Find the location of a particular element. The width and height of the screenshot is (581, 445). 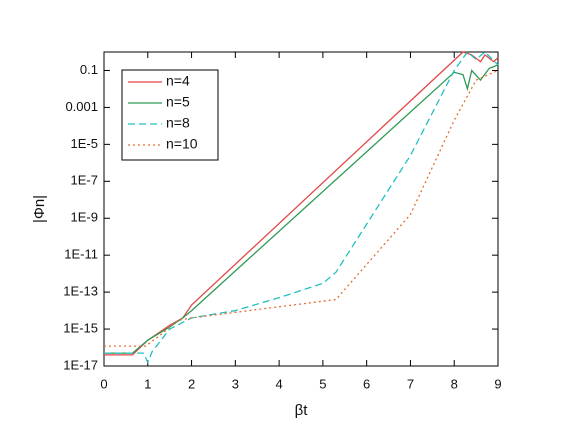

x-tick-label: 9 is located at coordinates (497, 383).